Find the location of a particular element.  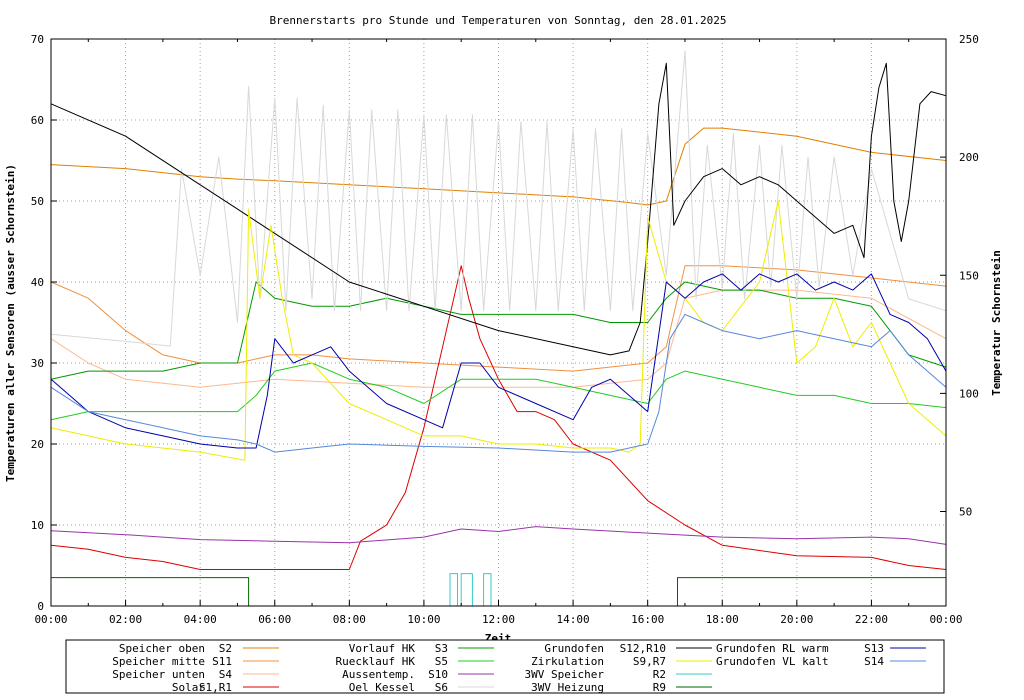

x-tick-label: 06:00 is located at coordinates (274, 619).